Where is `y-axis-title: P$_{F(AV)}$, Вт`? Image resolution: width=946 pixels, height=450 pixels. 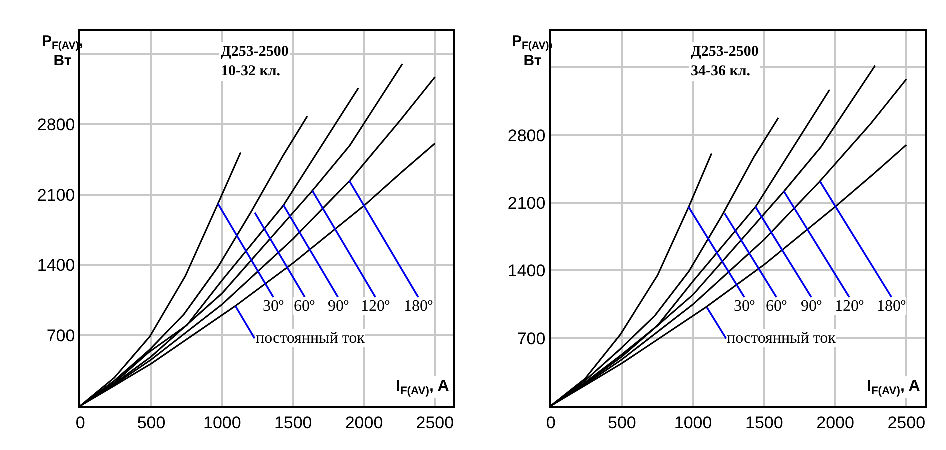
y-axis-title: P$_{F(AV)}$, Вт is located at coordinates (63, 51).